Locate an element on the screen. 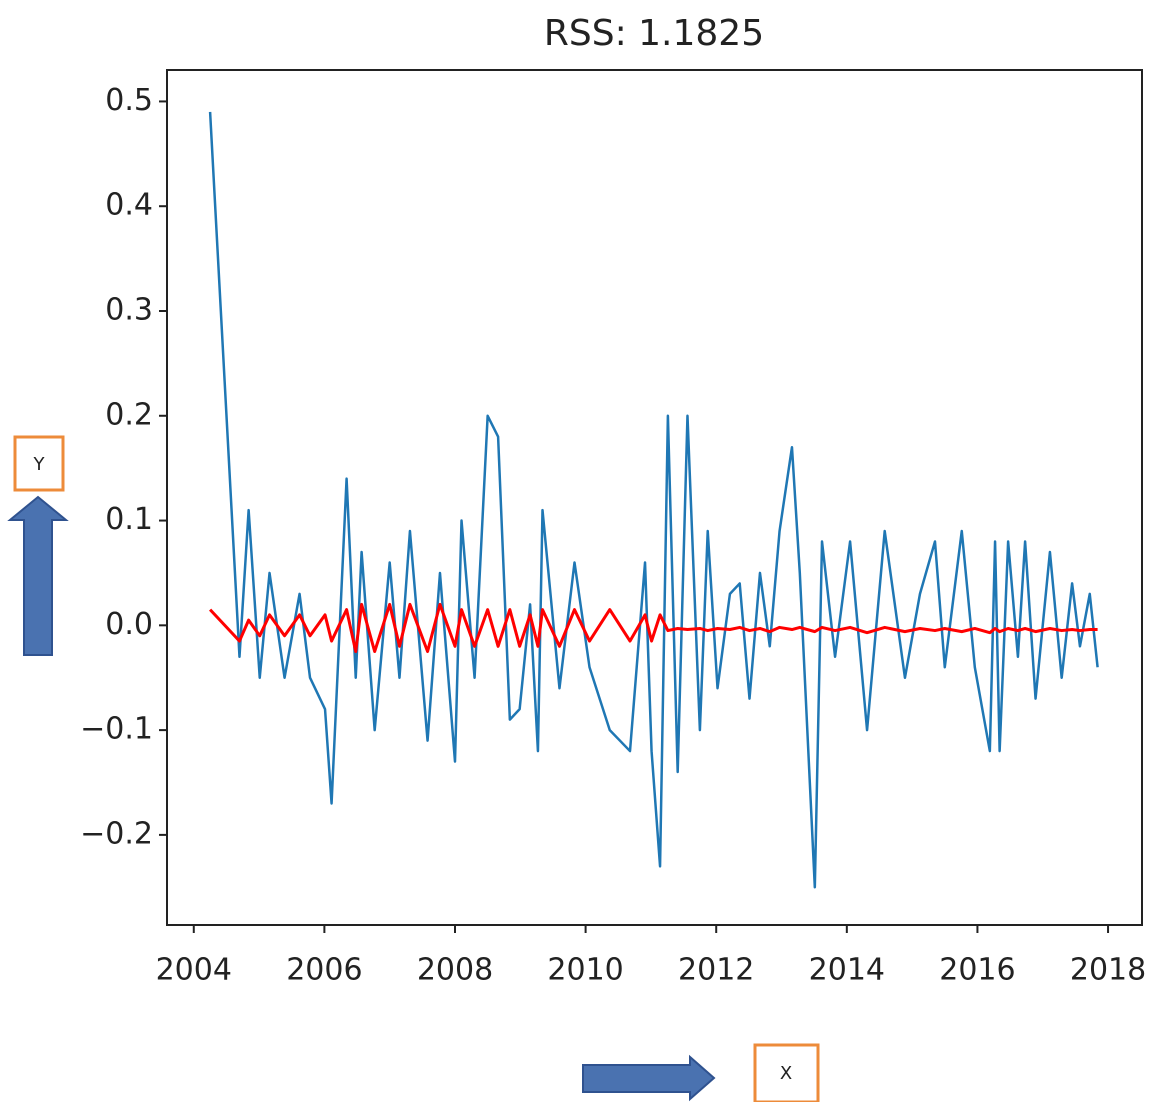 Image resolution: width=1151 pixels, height=1106 pixels. y-tick-label: 0.0 is located at coordinates (129, 624).